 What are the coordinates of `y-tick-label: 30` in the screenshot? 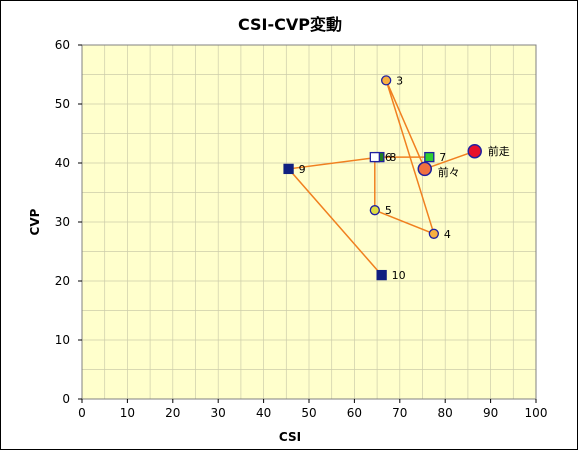 It's located at (62, 222).